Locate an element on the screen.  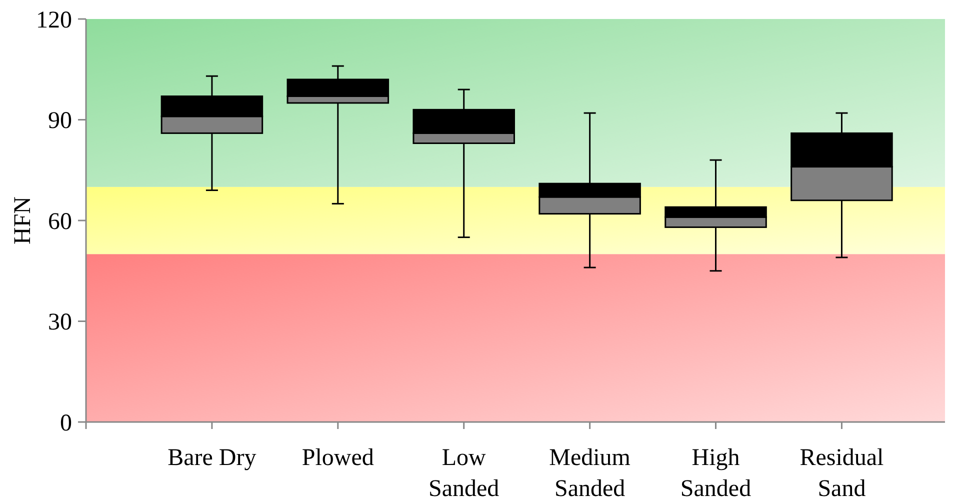
x-tick-label: Medium Sanded is located at coordinates (590, 473).